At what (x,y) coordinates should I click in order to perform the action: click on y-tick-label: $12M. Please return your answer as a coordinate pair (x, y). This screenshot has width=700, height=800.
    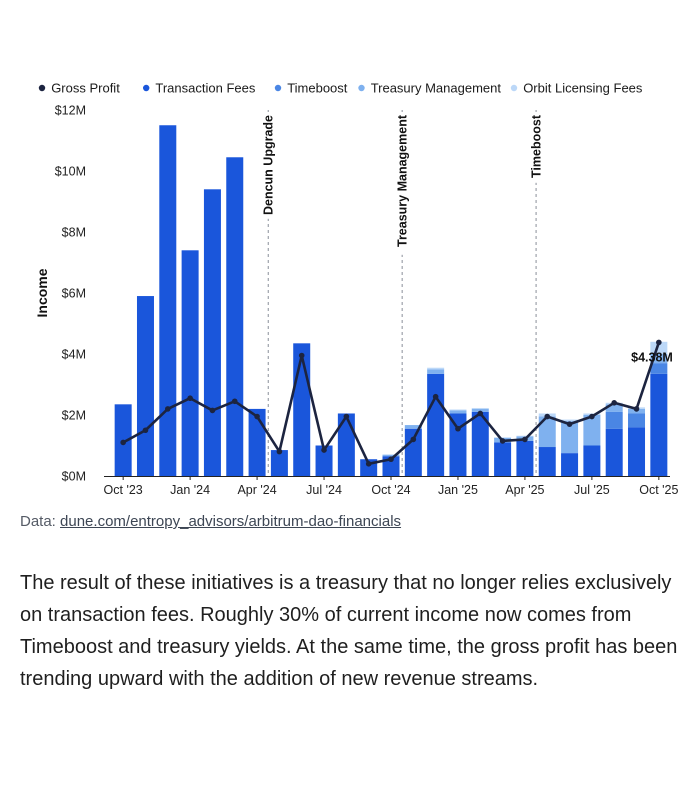
    Looking at the image, I should click on (70, 111).